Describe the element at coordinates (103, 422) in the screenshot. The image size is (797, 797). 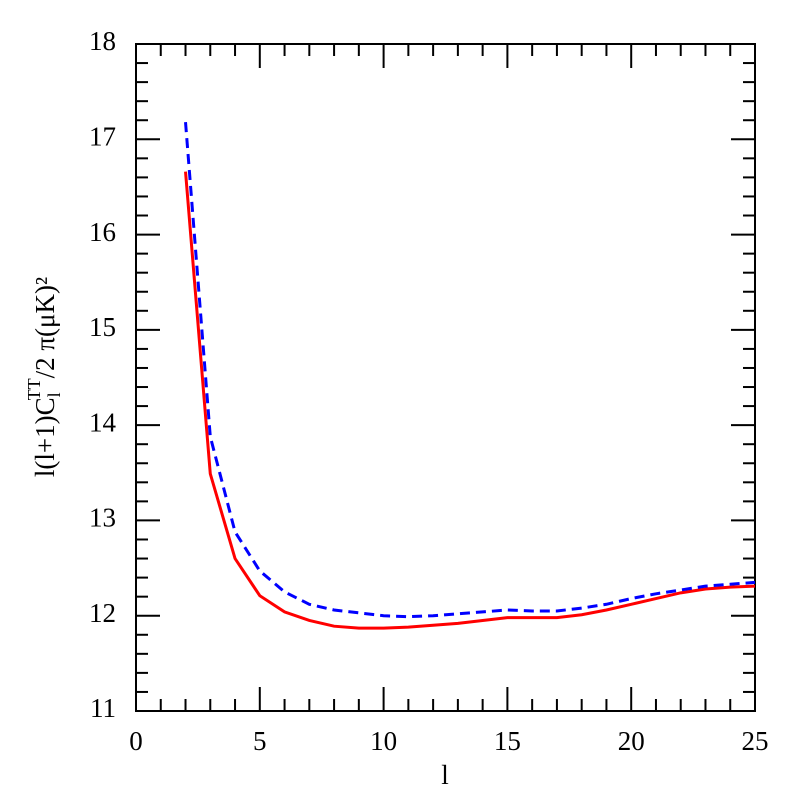
I see `y-tick-label: 14` at that location.